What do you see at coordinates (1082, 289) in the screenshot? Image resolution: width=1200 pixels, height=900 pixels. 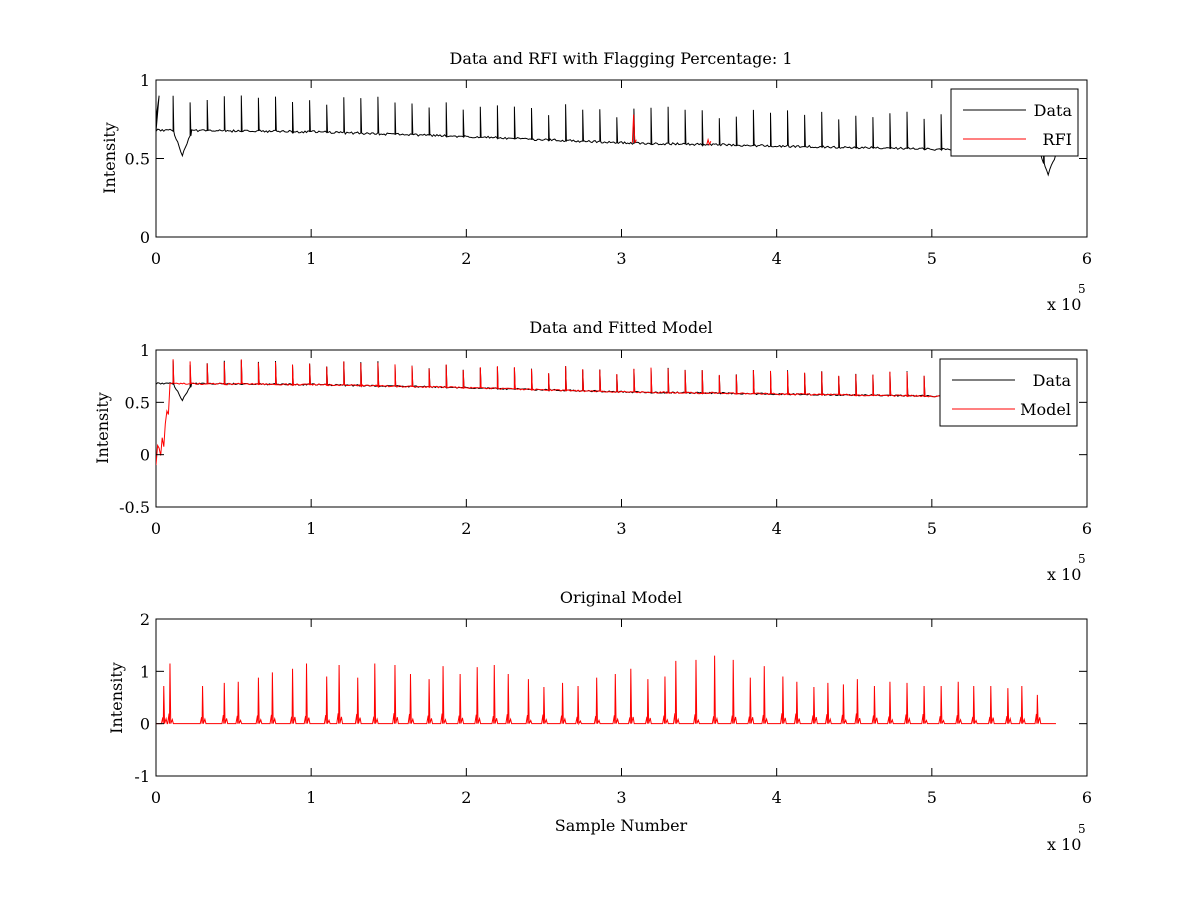 I see `panel-1-x-exponent-power: 5` at bounding box center [1082, 289].